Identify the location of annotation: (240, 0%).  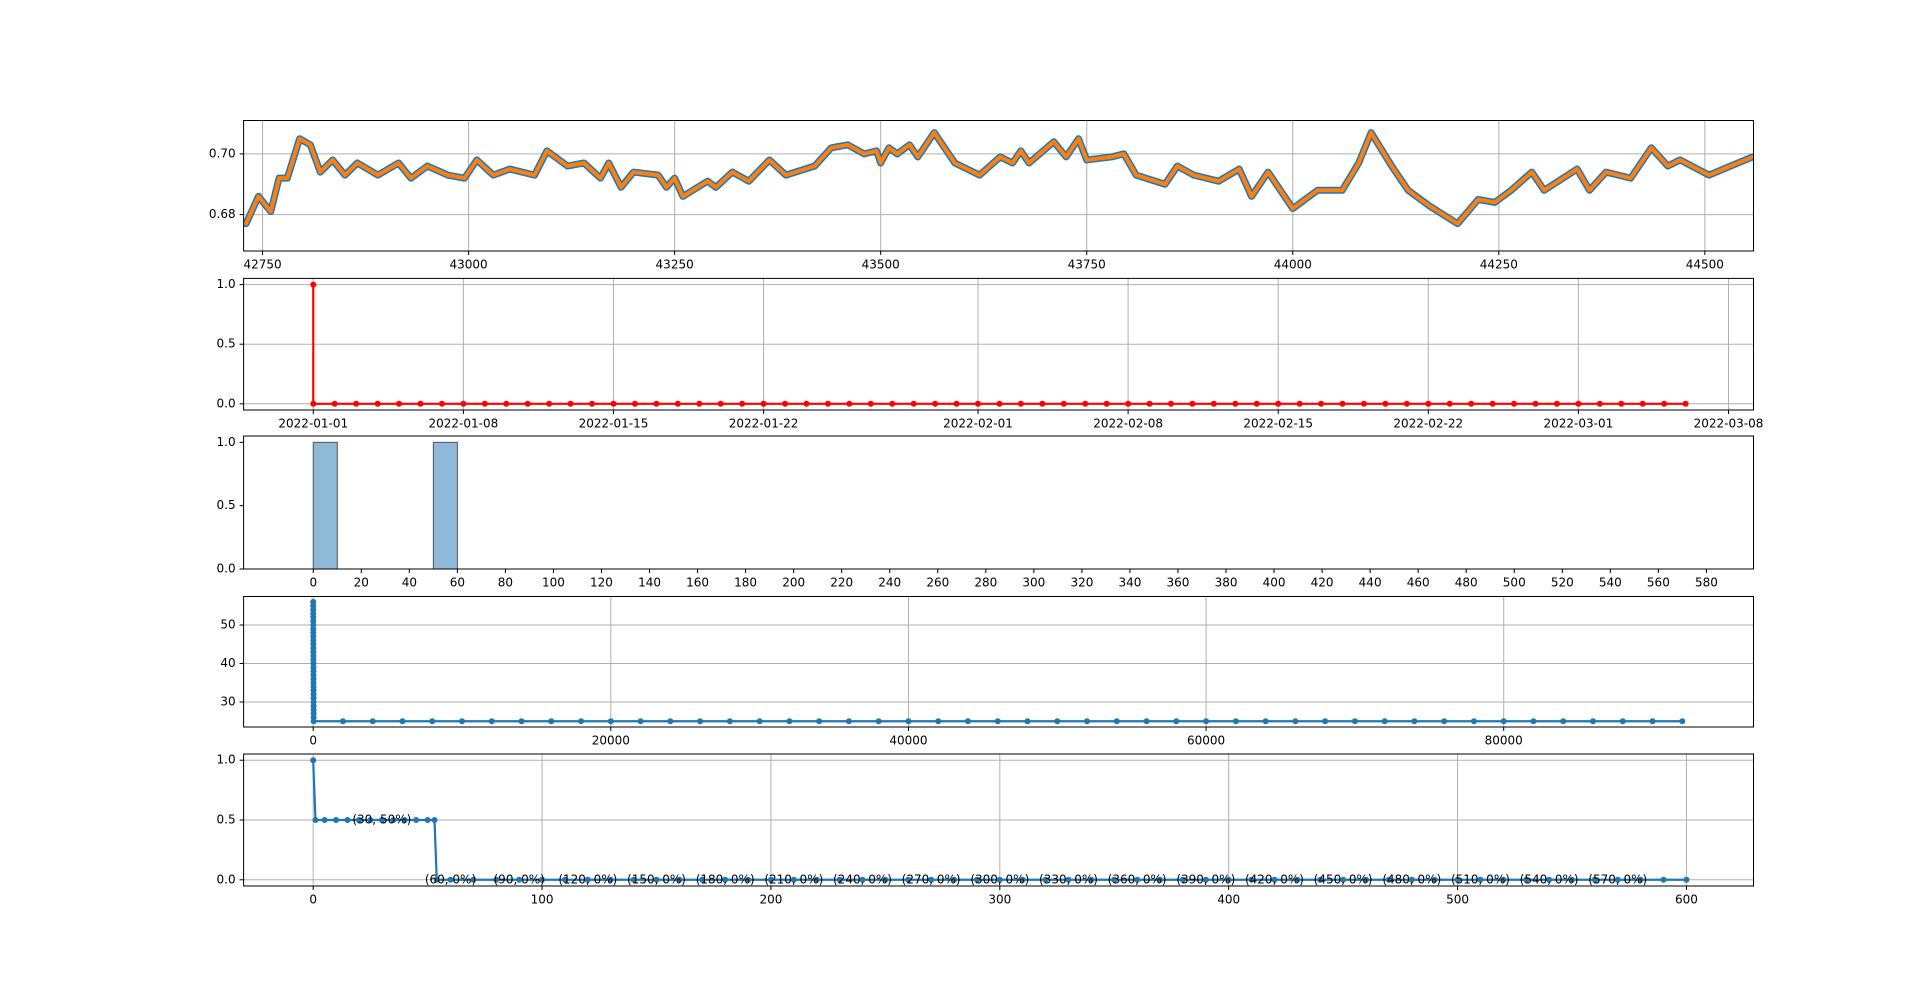
(862, 879).